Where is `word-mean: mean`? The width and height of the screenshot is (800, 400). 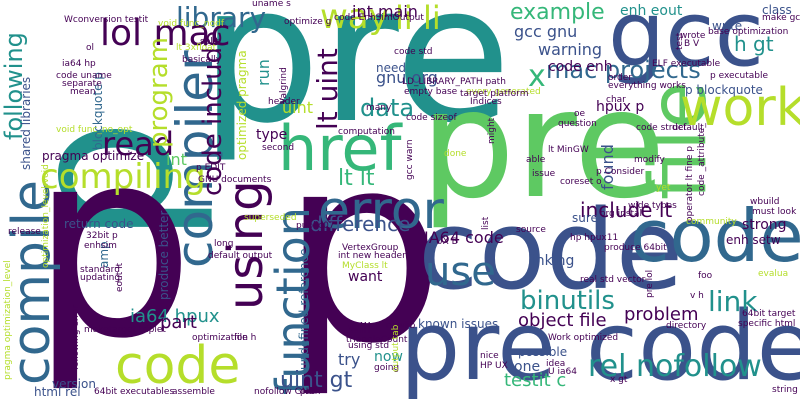 word-mean: mean is located at coordinates (83, 92).